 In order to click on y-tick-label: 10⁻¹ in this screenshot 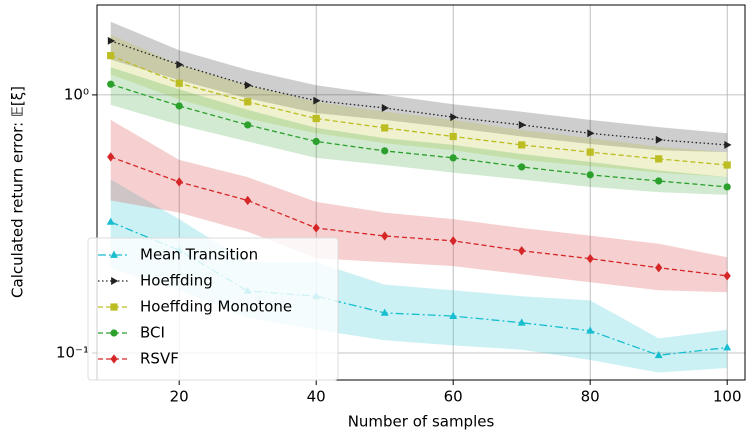, I will do `click(72, 353)`.